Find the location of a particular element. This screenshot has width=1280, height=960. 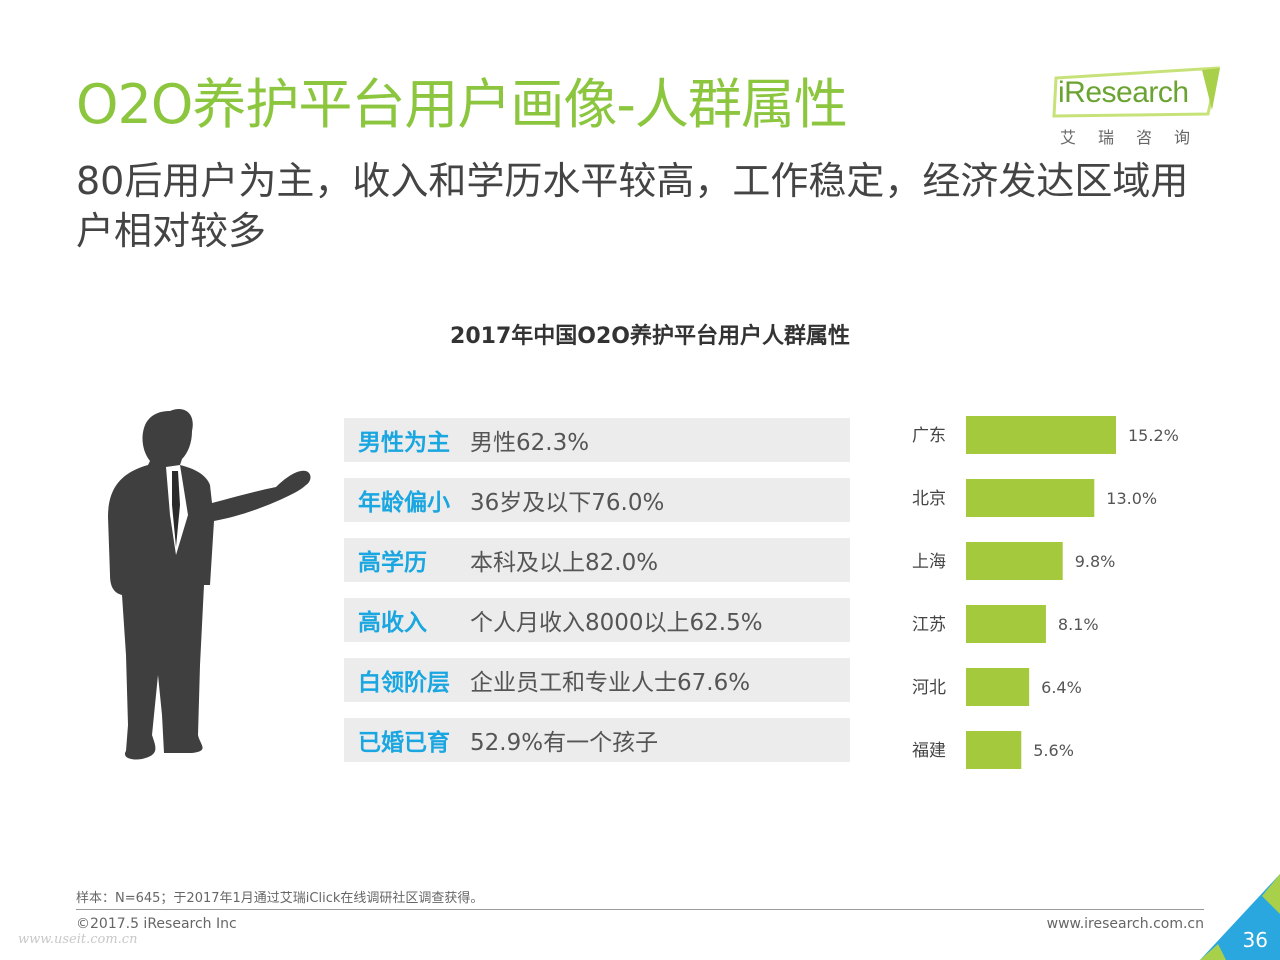

corner-decoration-icon is located at coordinates (1240, 917).